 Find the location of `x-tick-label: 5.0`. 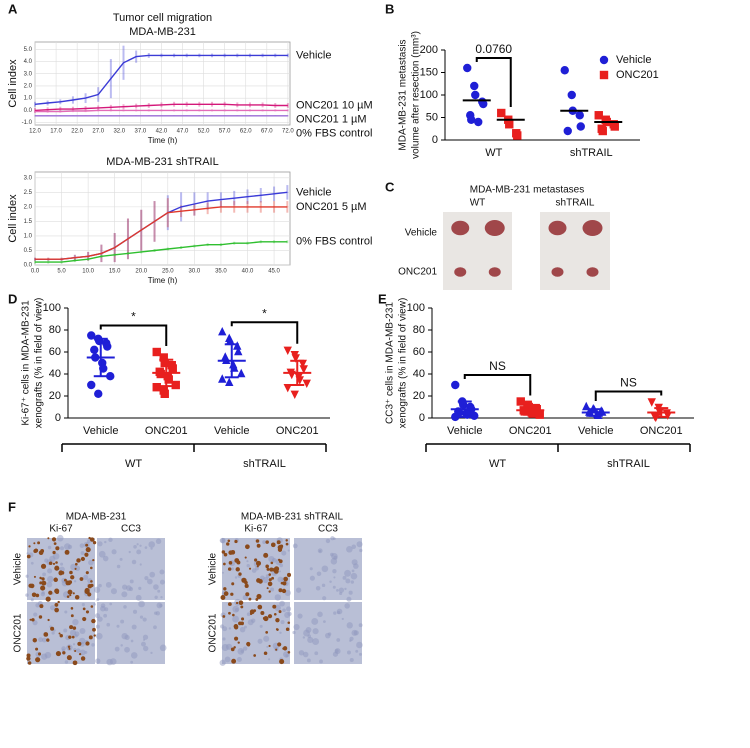

x-tick-label: 5.0 is located at coordinates (61, 272).